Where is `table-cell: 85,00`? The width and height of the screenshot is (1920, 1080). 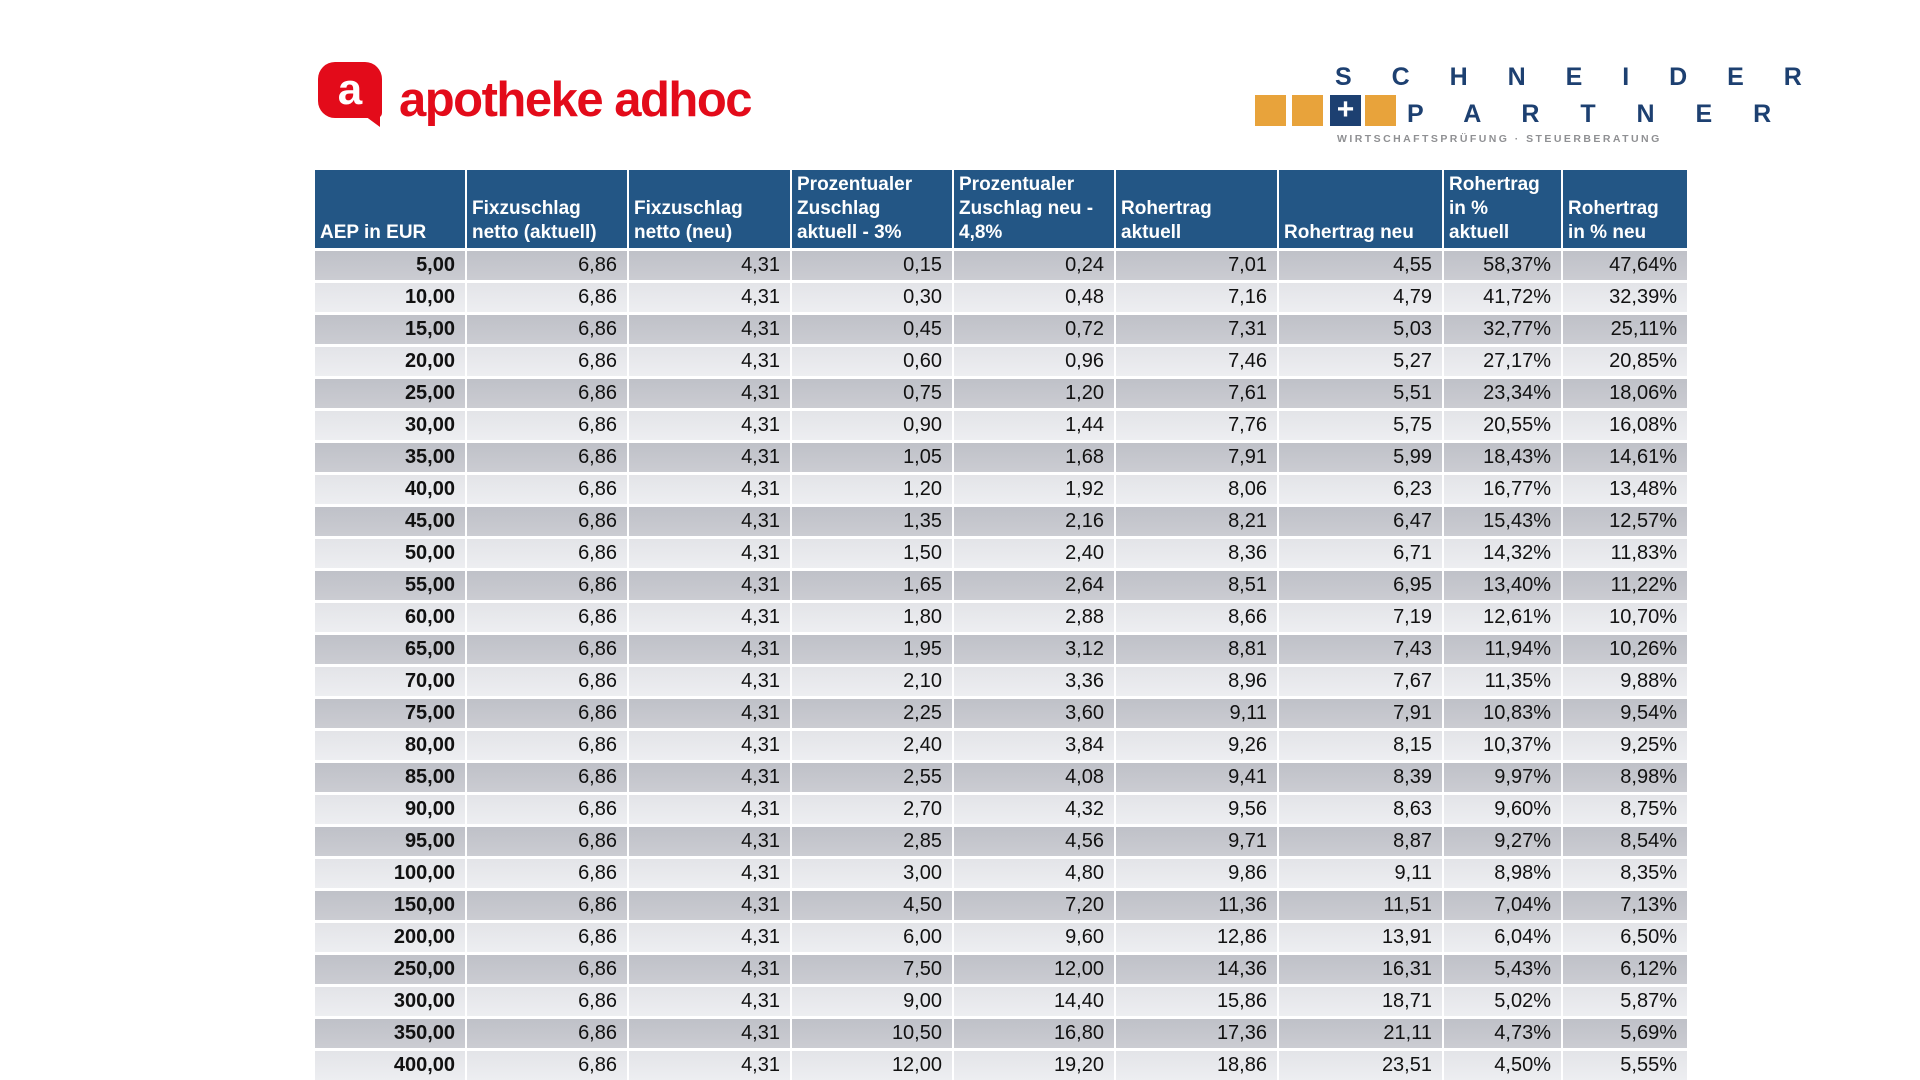
table-cell: 85,00 is located at coordinates (390, 777).